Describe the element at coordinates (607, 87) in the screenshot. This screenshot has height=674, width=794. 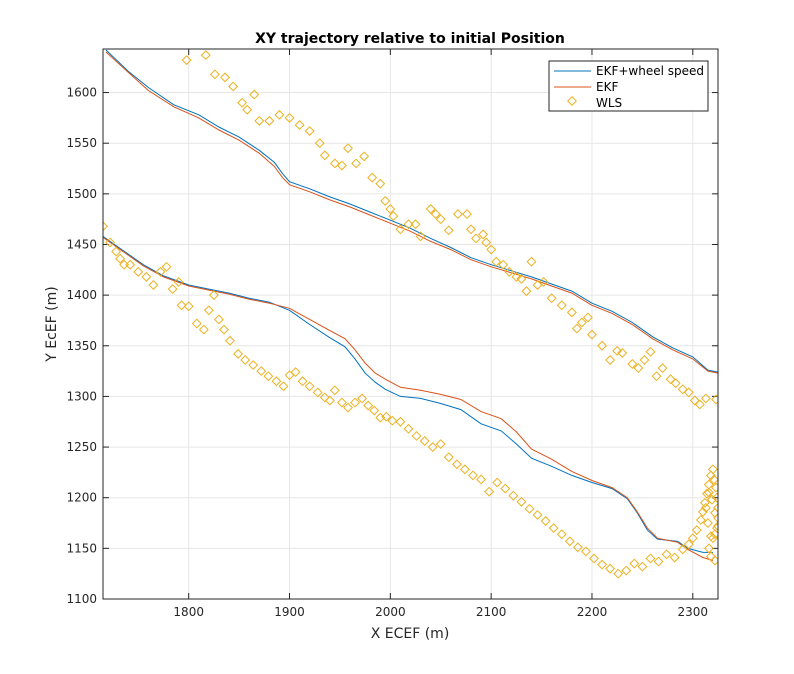
I see `legend-label-ekf: EKF` at that location.